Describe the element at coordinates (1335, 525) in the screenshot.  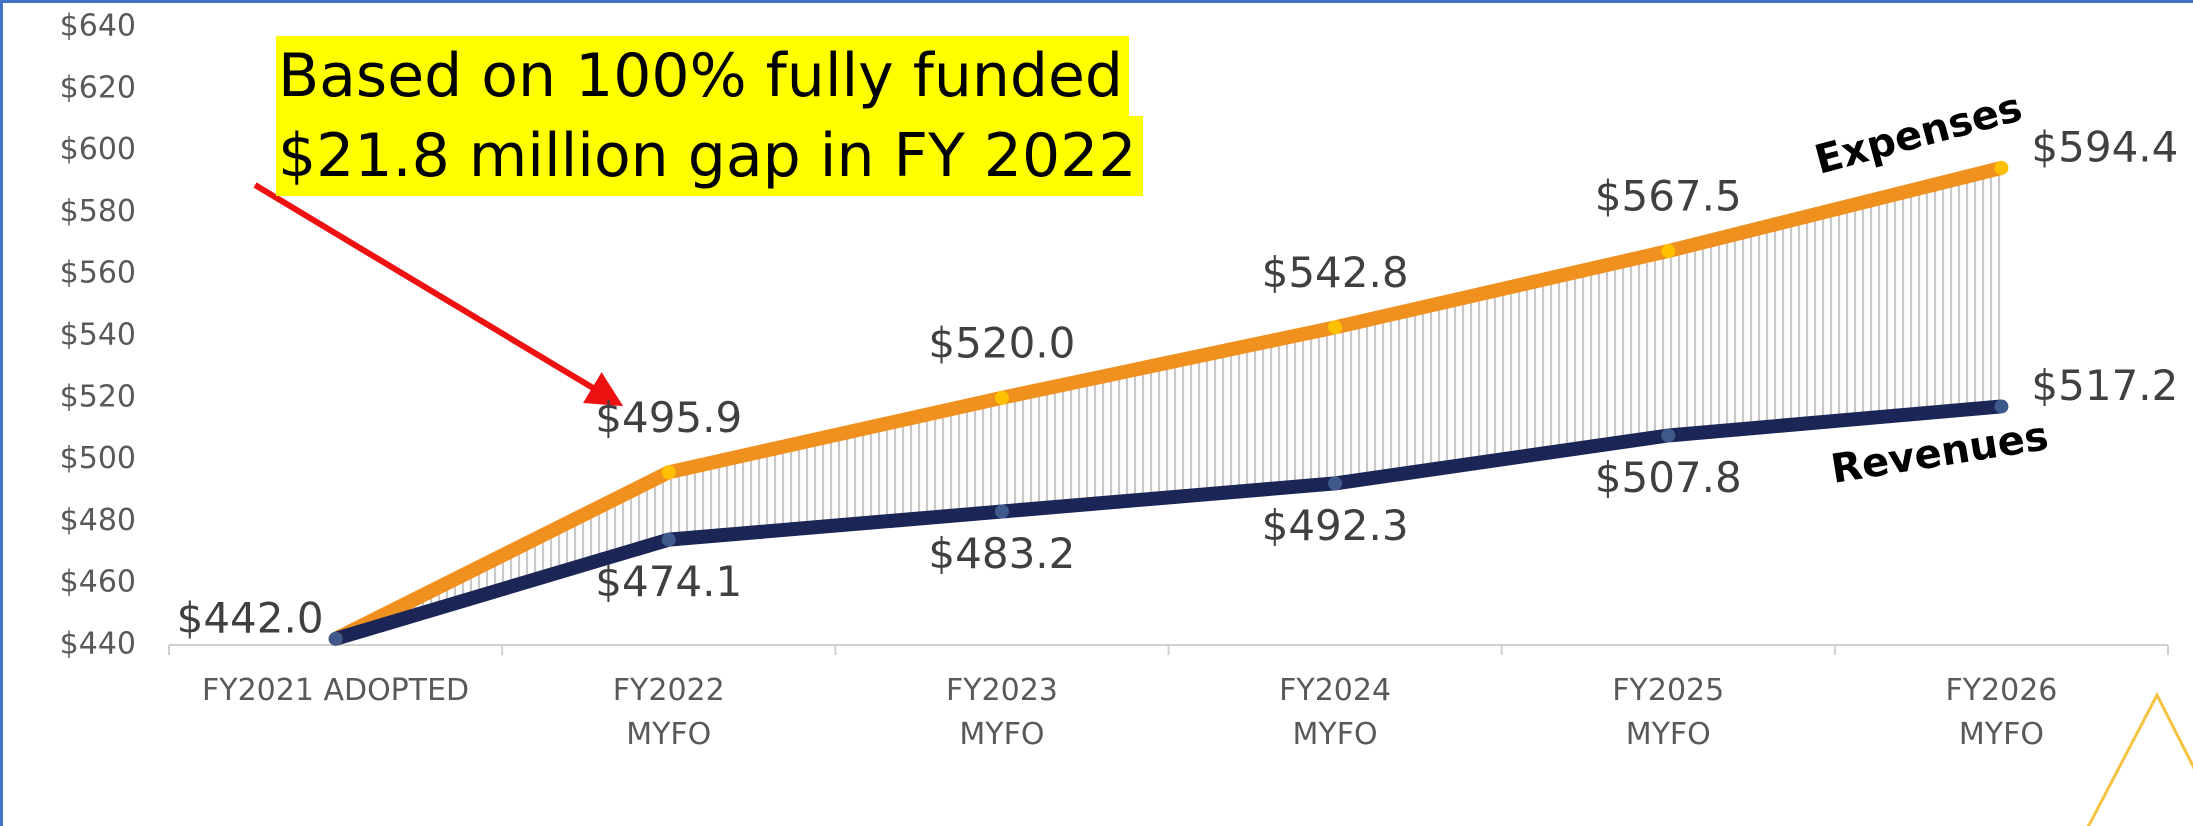
I see `data-label: $492.3` at that location.